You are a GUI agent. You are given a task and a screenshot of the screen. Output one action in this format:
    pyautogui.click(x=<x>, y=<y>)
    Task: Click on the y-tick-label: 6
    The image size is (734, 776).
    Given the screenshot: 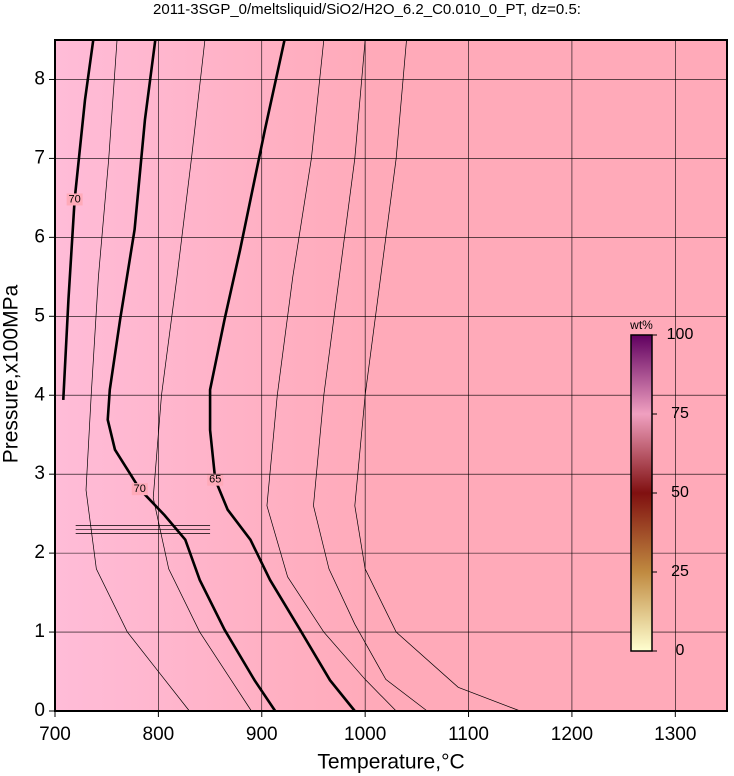 What is the action you would take?
    pyautogui.click(x=39, y=236)
    